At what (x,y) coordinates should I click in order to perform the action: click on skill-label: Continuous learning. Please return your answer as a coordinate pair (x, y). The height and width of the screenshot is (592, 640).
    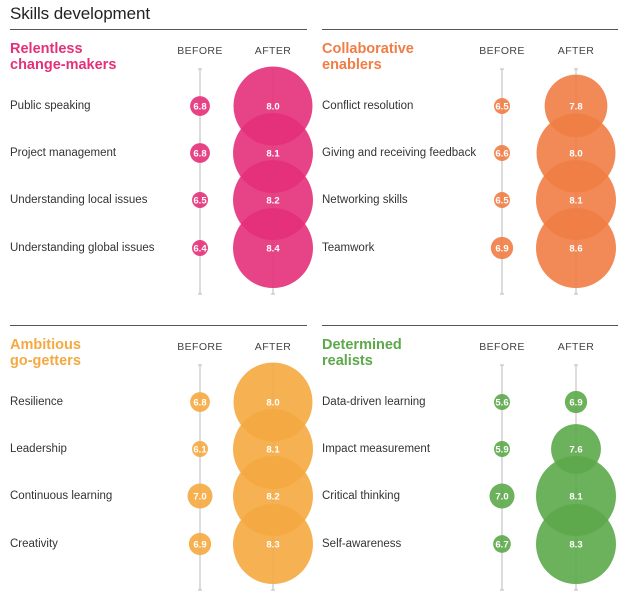
    Looking at the image, I should click on (61, 496).